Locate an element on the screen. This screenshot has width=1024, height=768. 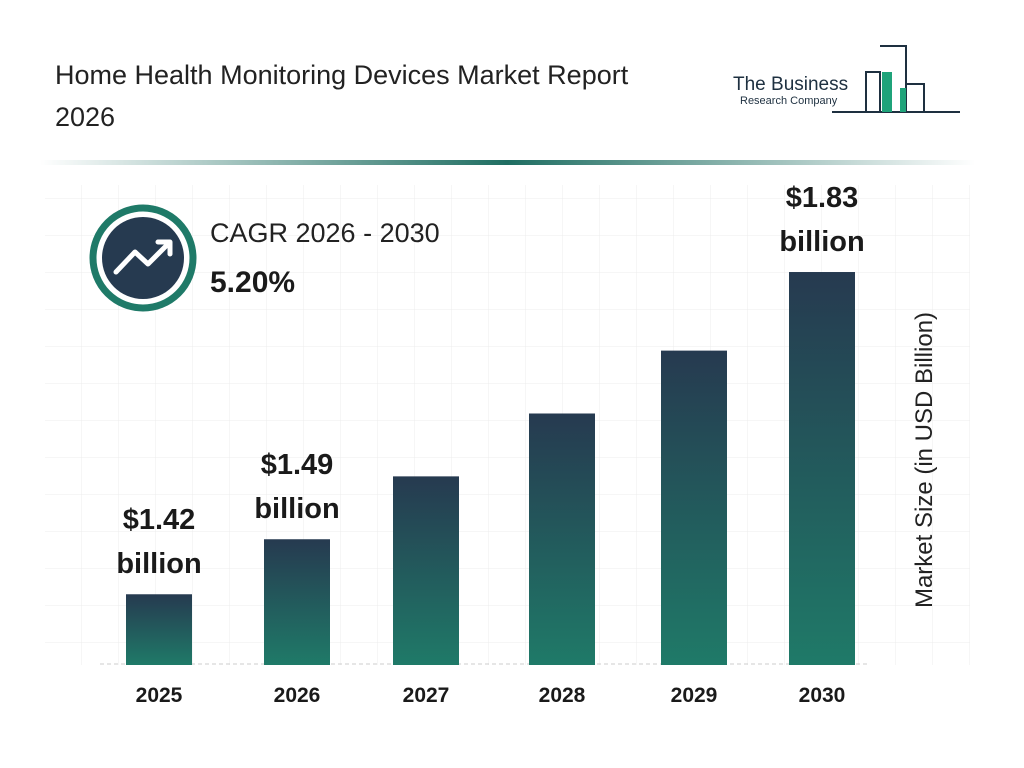
divider is located at coordinates (507, 162).